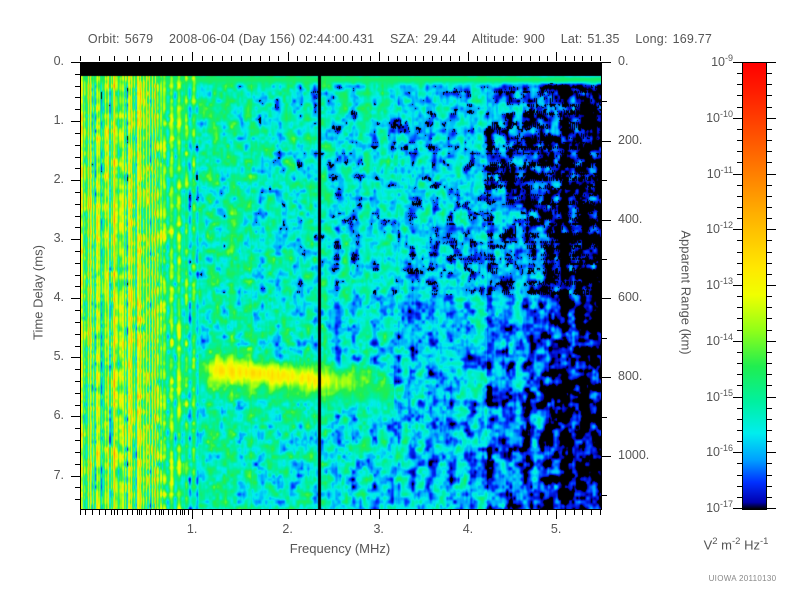 This screenshot has height=600, width=800. Describe the element at coordinates (703, 117) in the screenshot. I see `colorbar-tick-label: 10-10` at that location.